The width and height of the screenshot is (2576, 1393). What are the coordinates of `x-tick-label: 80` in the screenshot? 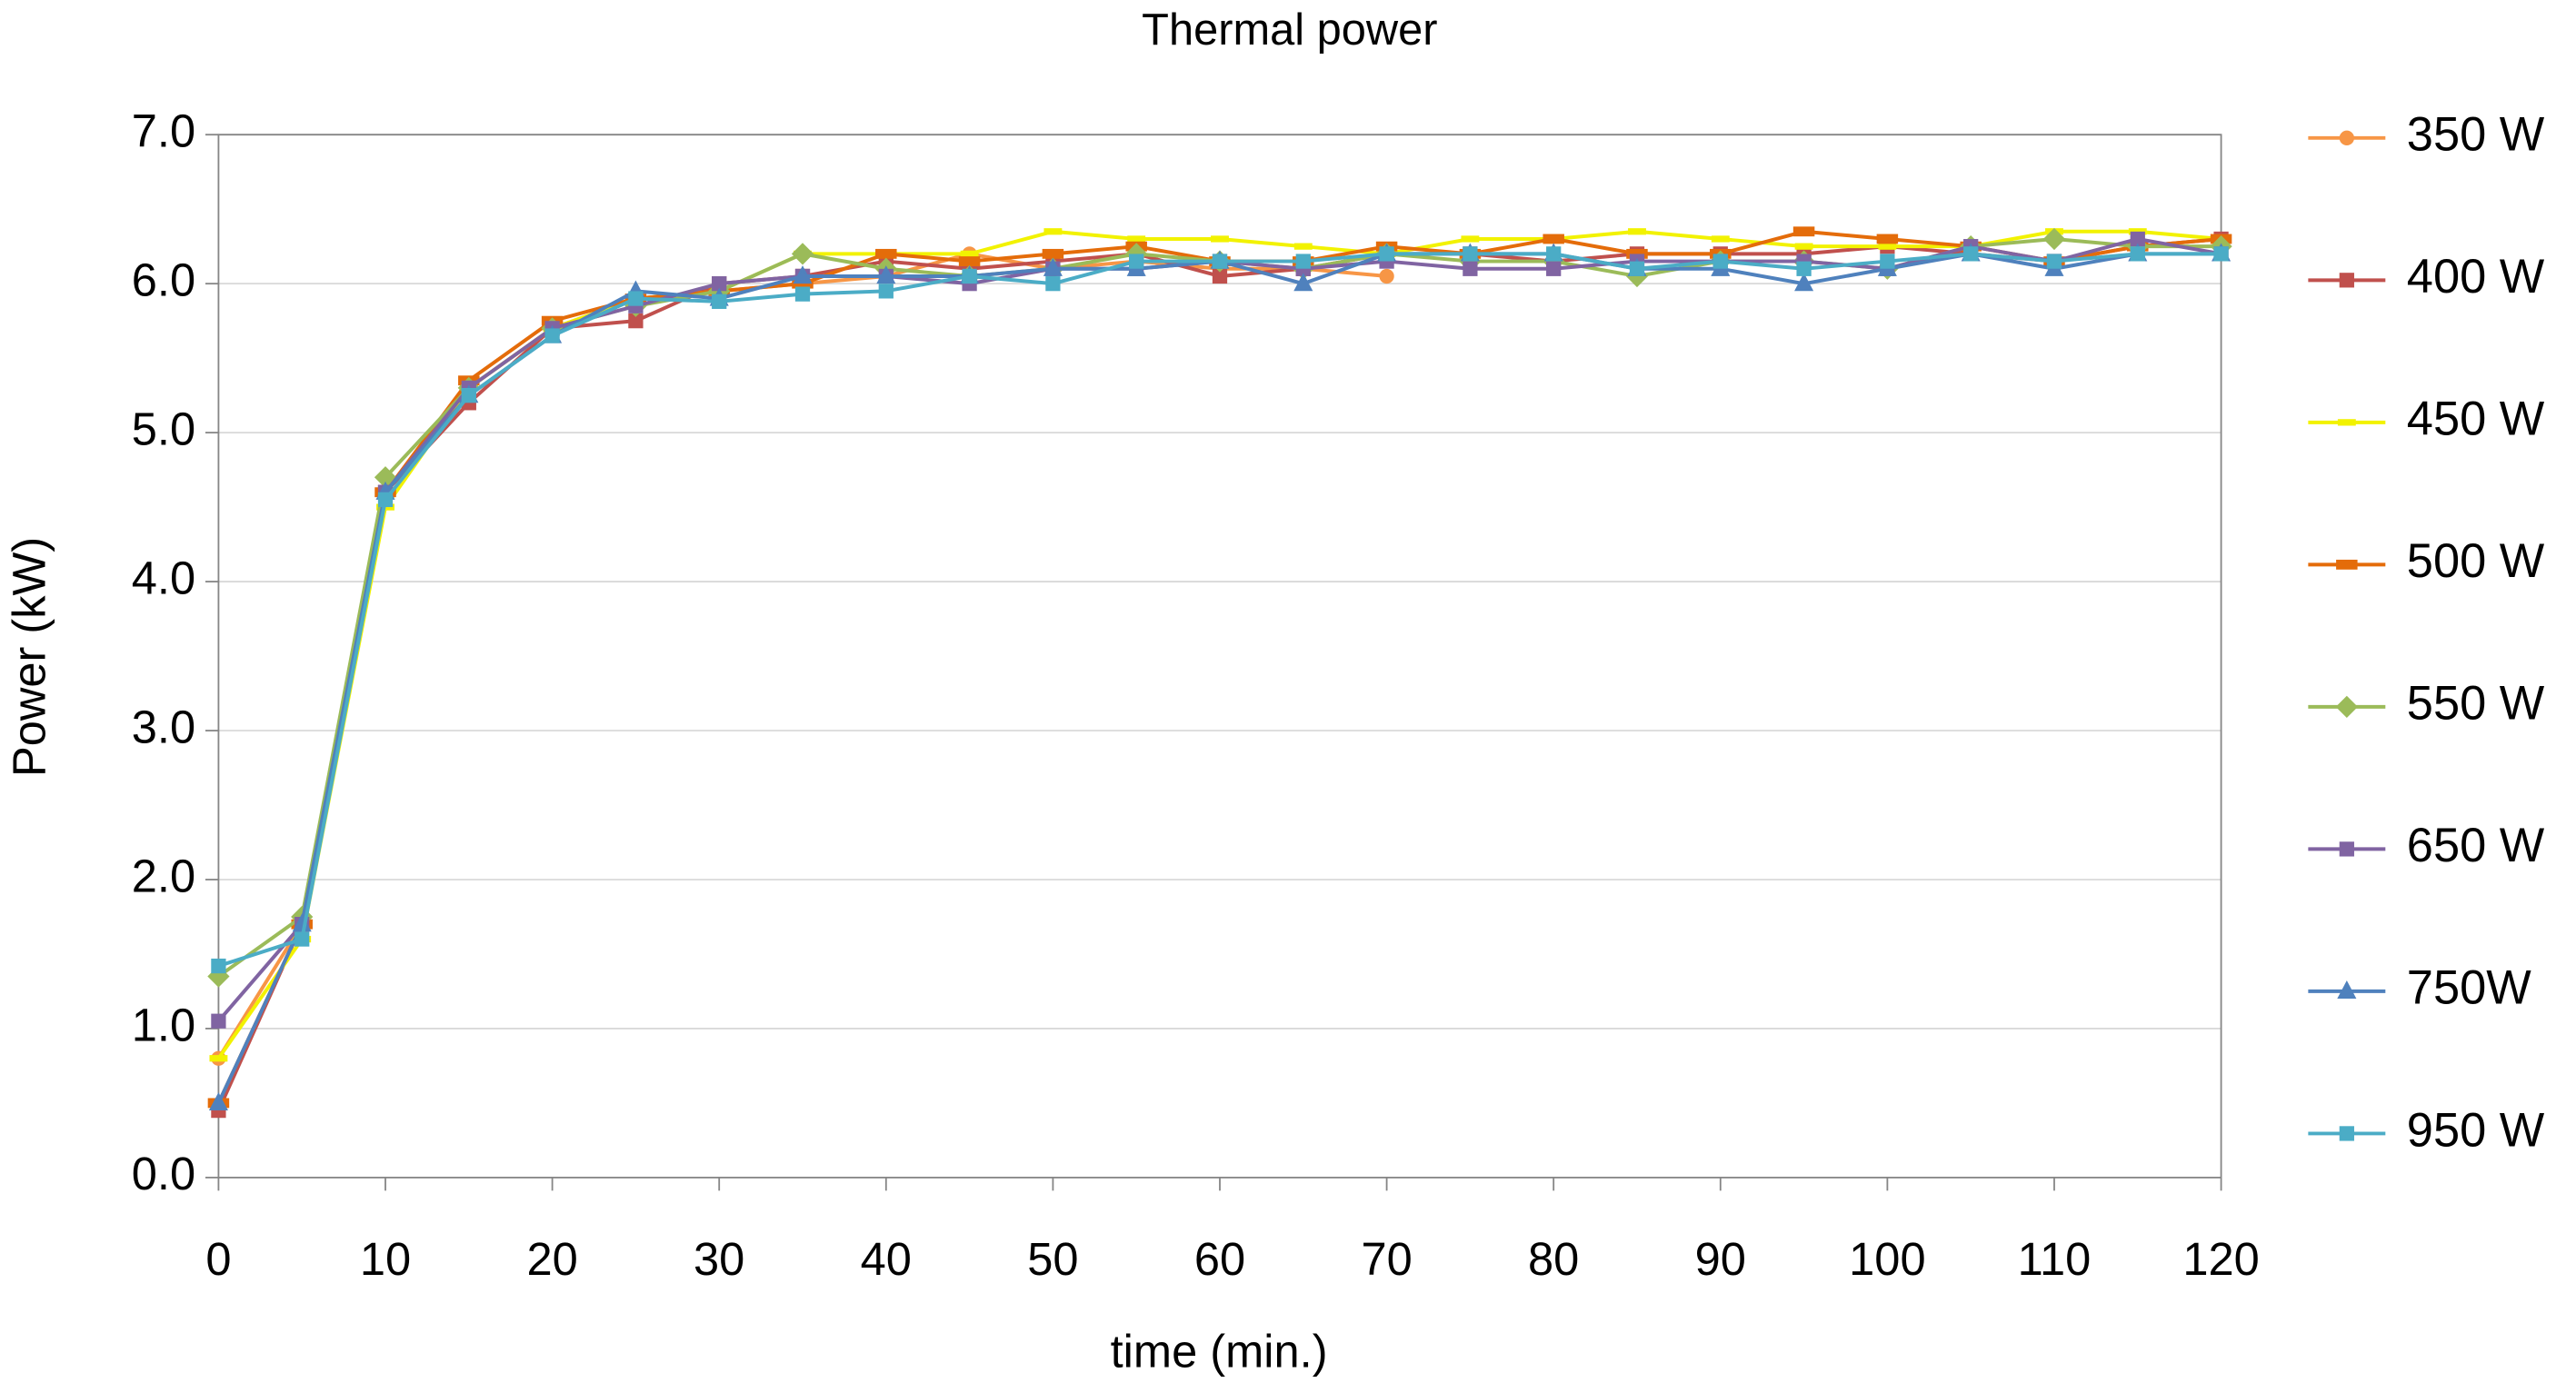 It's located at (1553, 1259).